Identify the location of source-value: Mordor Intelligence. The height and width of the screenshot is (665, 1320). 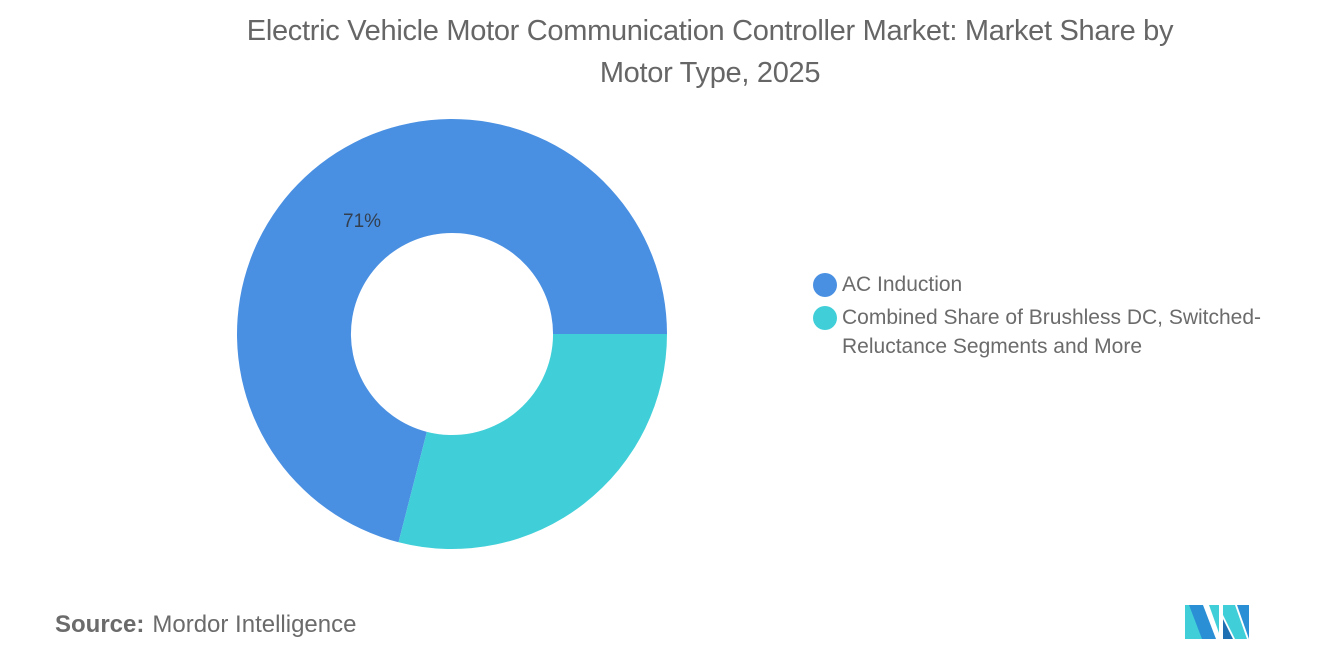
(254, 624).